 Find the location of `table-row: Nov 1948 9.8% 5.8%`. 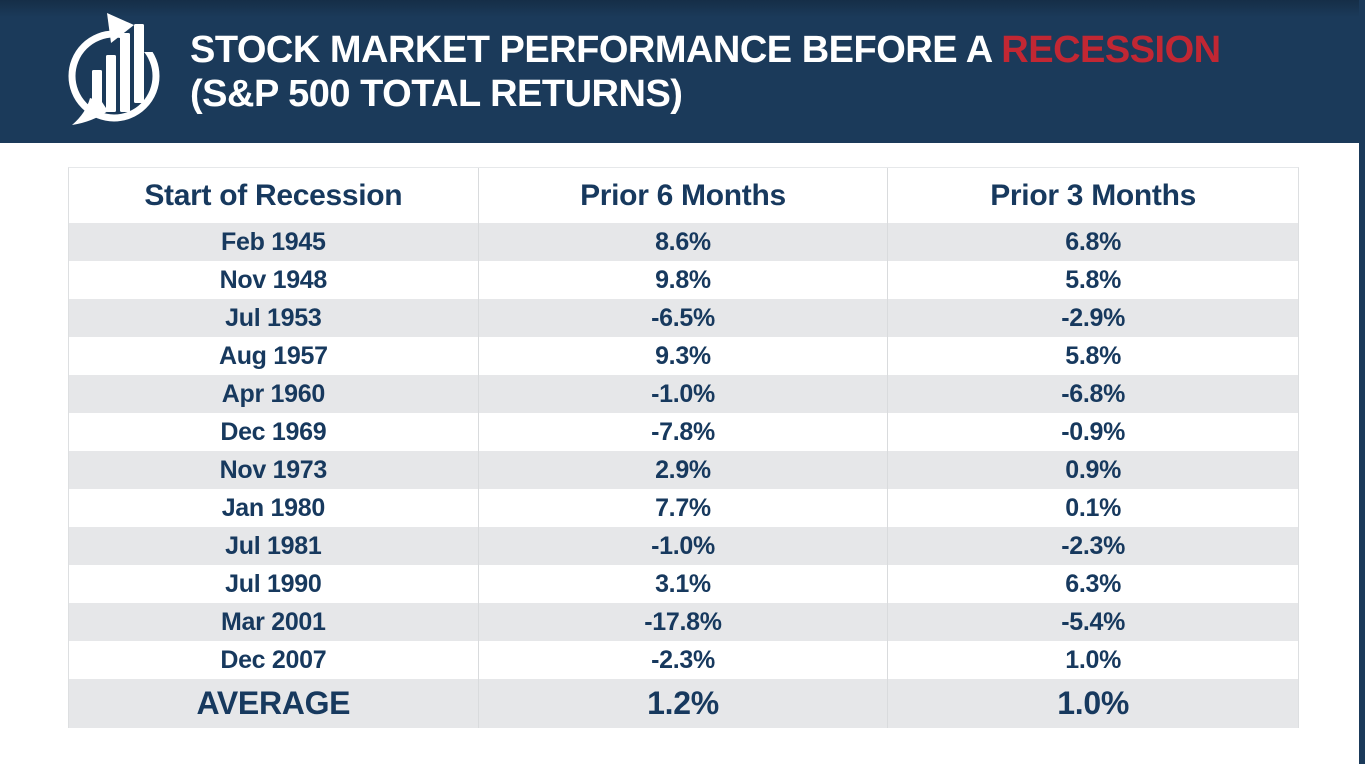

table-row: Nov 1948 9.8% 5.8% is located at coordinates (683, 280).